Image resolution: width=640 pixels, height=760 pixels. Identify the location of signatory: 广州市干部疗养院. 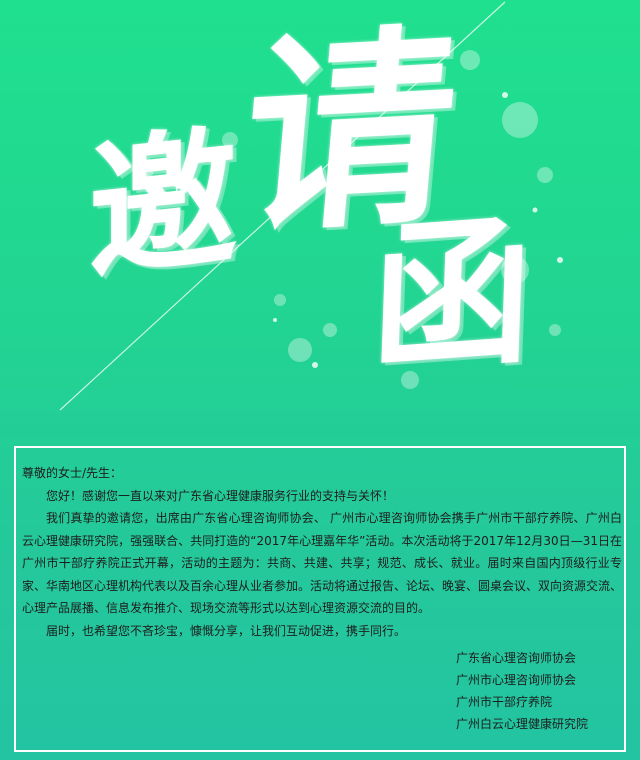
(504, 702).